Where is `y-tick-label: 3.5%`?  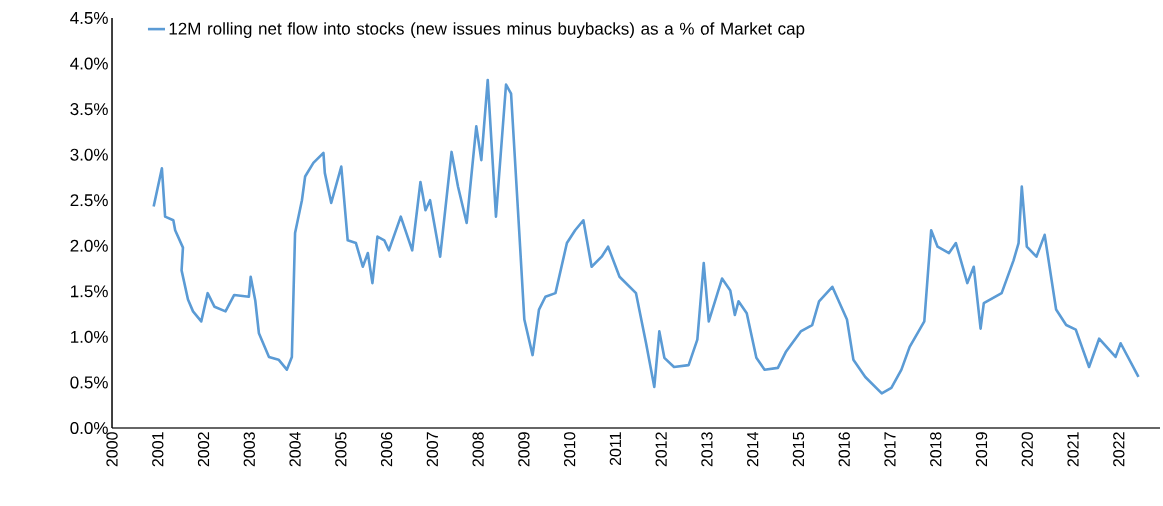
y-tick-label: 3.5% is located at coordinates (89, 109).